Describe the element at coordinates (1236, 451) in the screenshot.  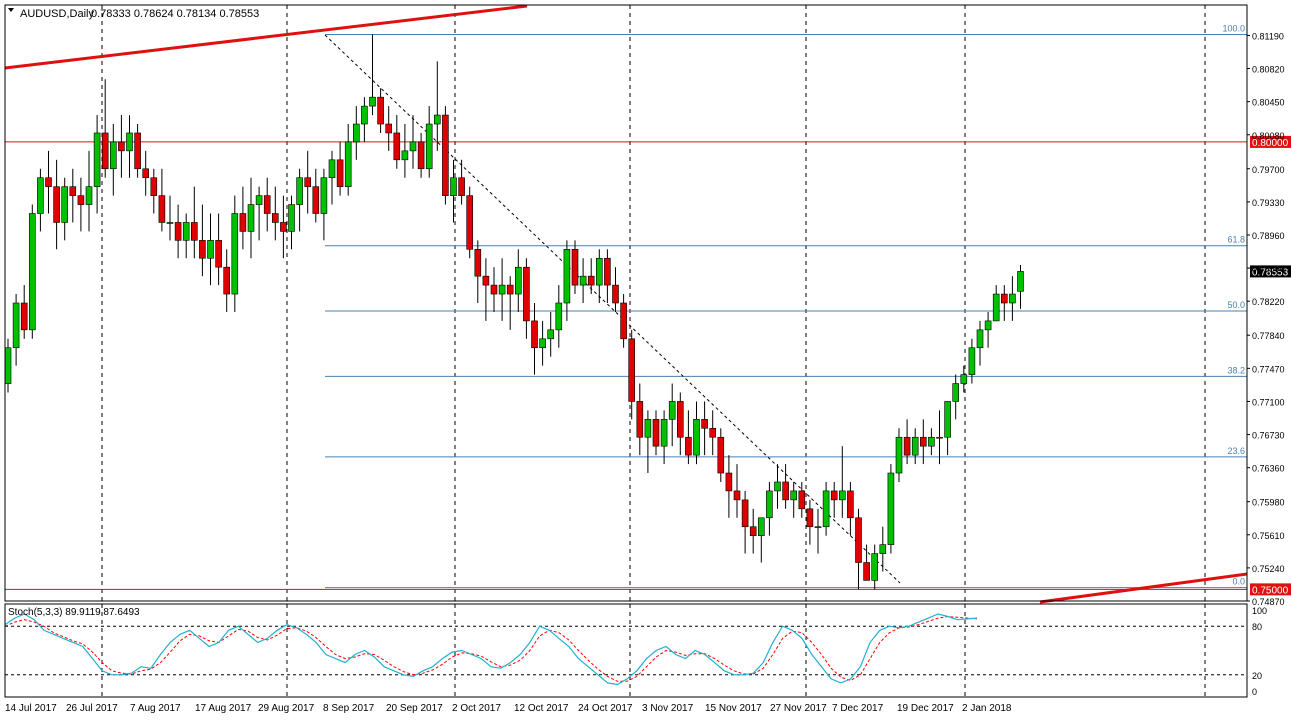
I see `fib-level-label: 23.6` at that location.